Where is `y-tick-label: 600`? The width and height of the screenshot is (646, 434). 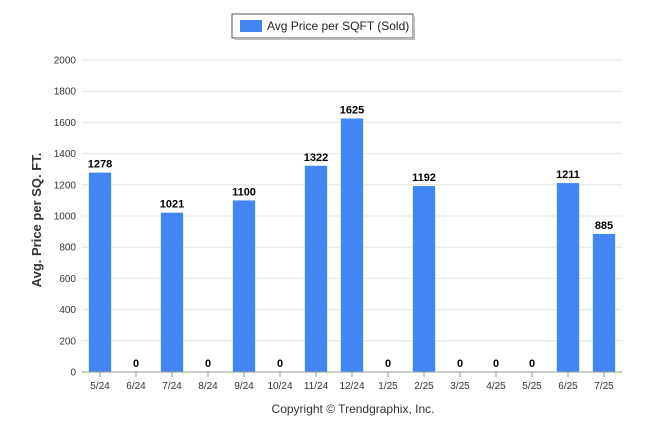
y-tick-label: 600 is located at coordinates (67, 279).